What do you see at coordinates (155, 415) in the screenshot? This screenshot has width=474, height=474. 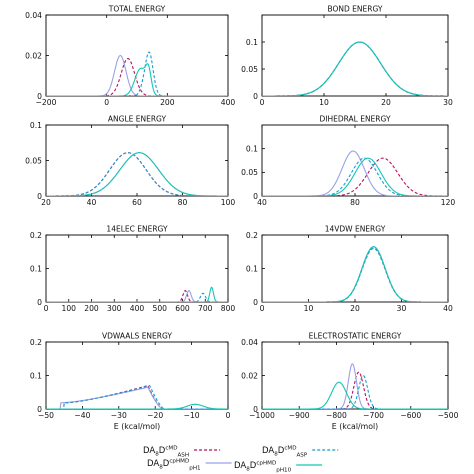 I see `x-tick-label: −20` at bounding box center [155, 415].